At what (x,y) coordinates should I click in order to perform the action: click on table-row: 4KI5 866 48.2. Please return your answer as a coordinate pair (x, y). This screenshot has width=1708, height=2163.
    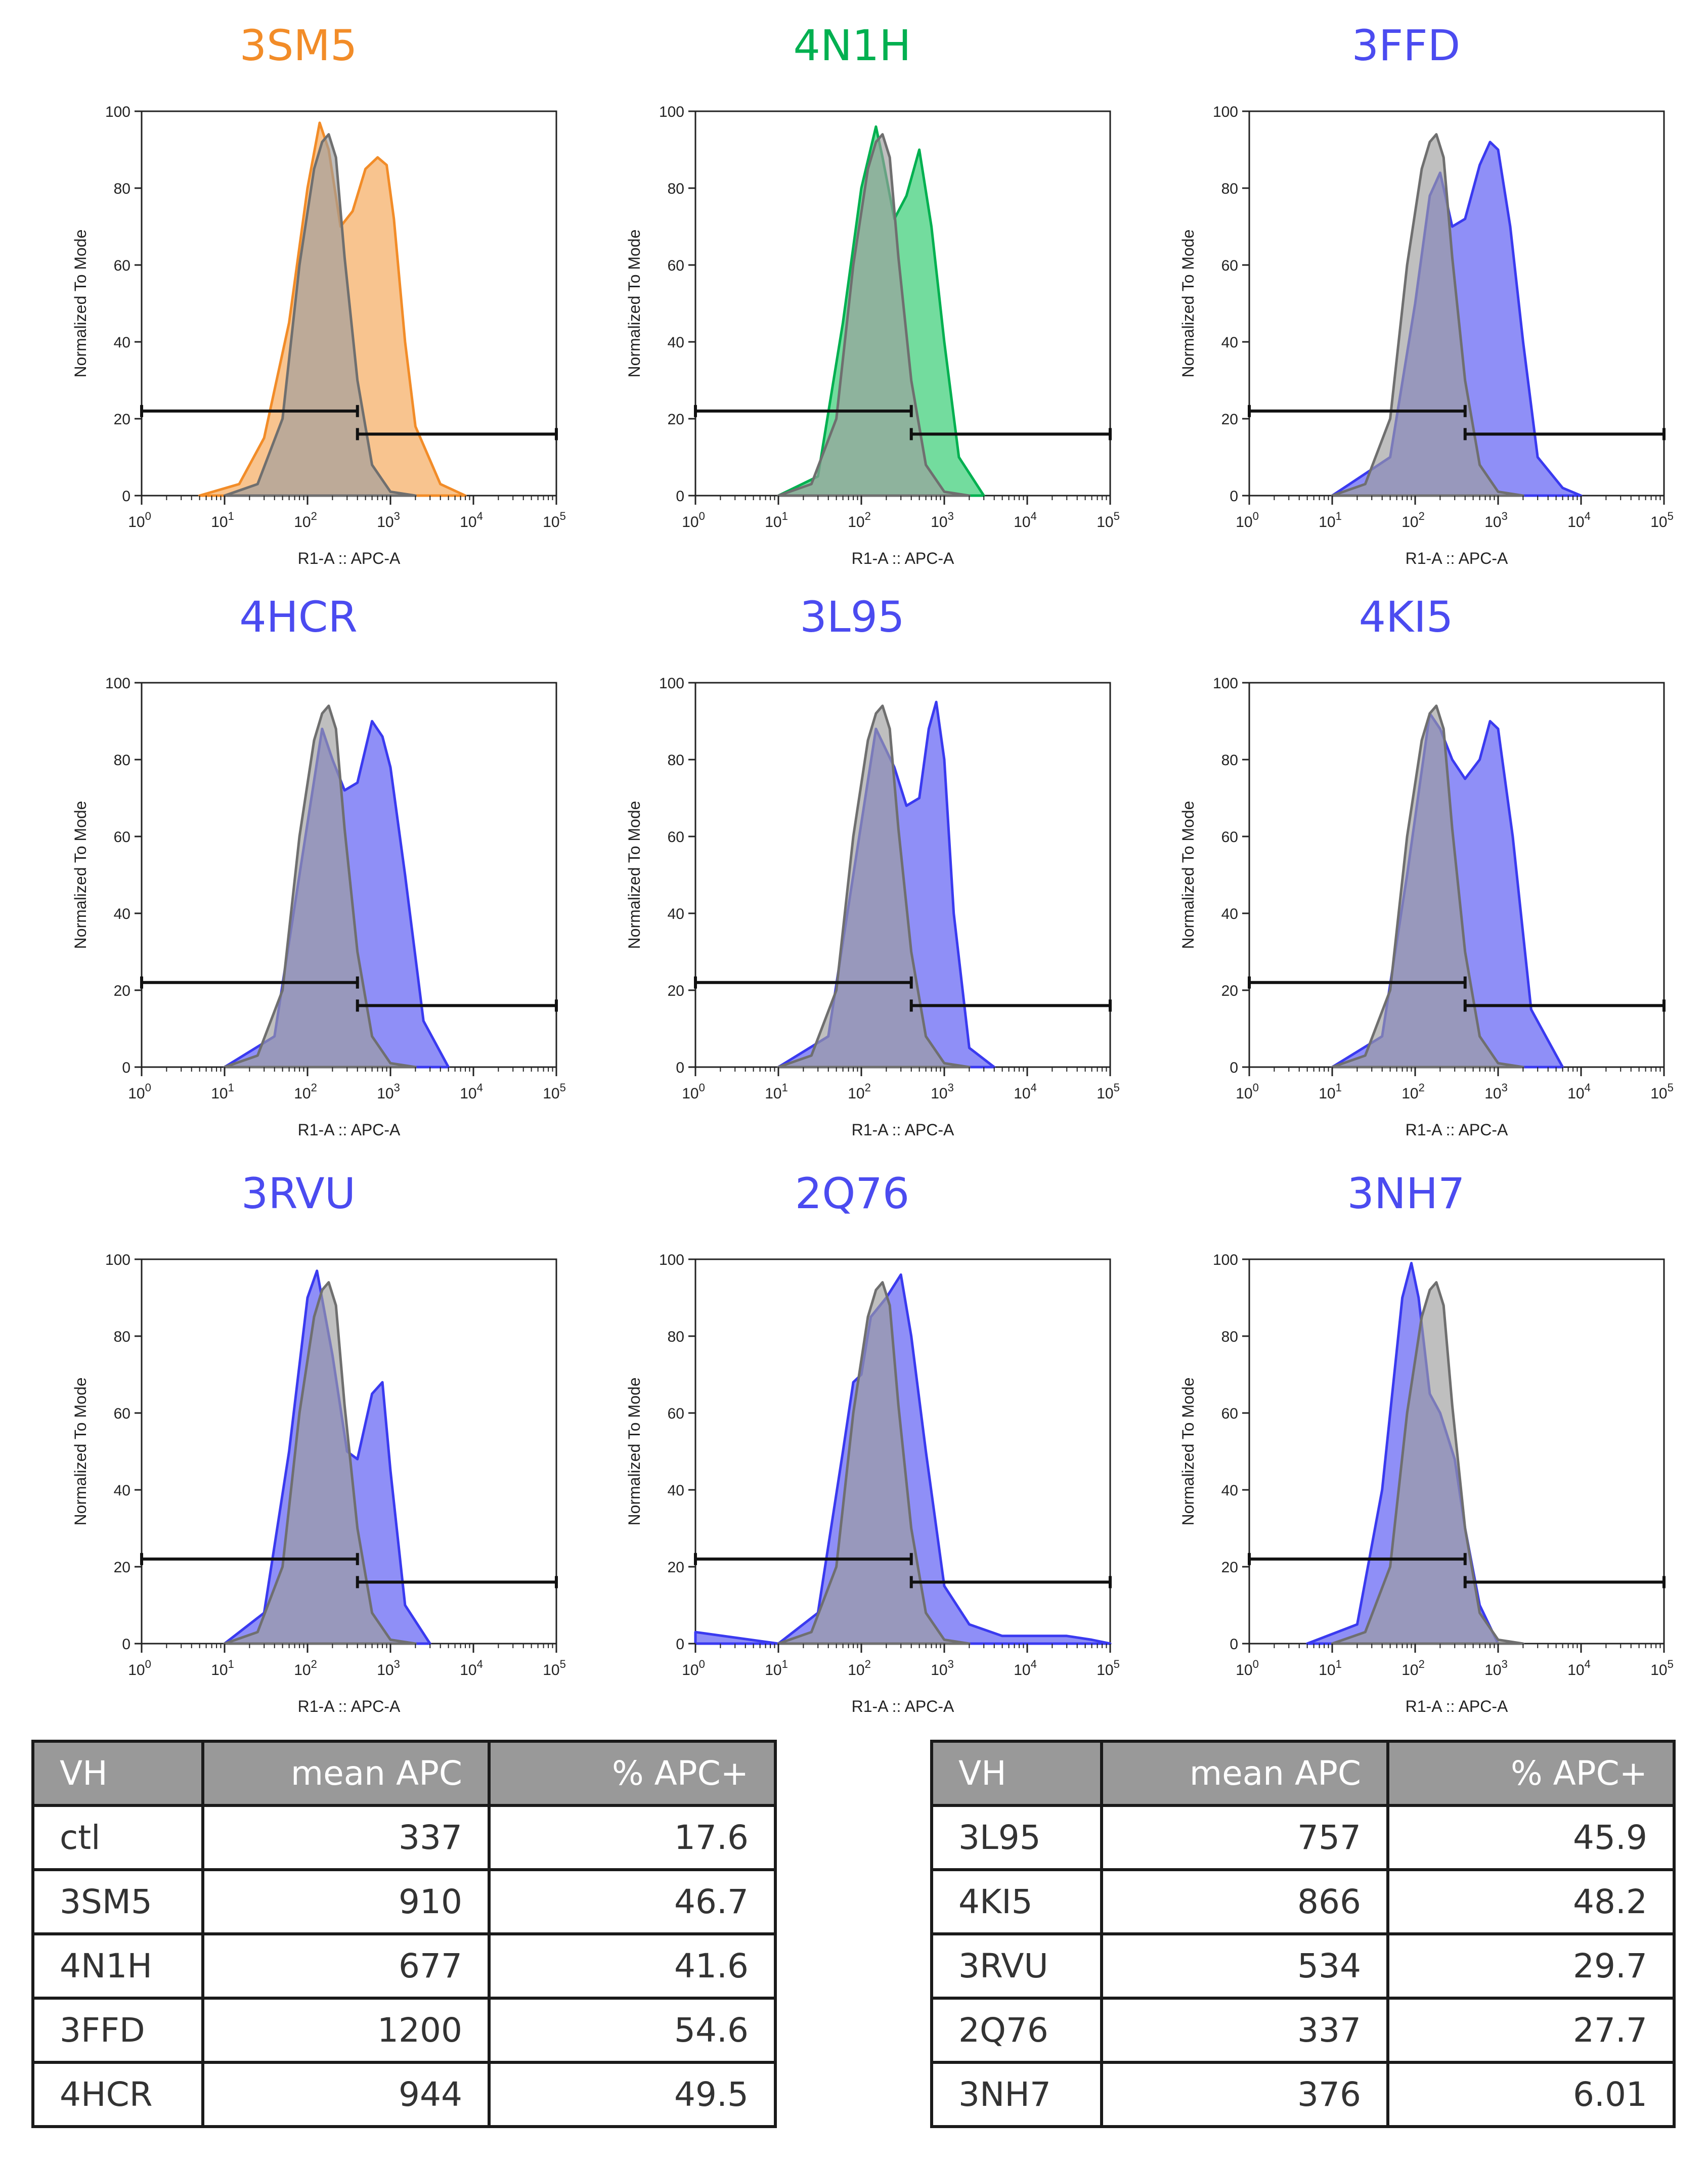
    Looking at the image, I should click on (1303, 1902).